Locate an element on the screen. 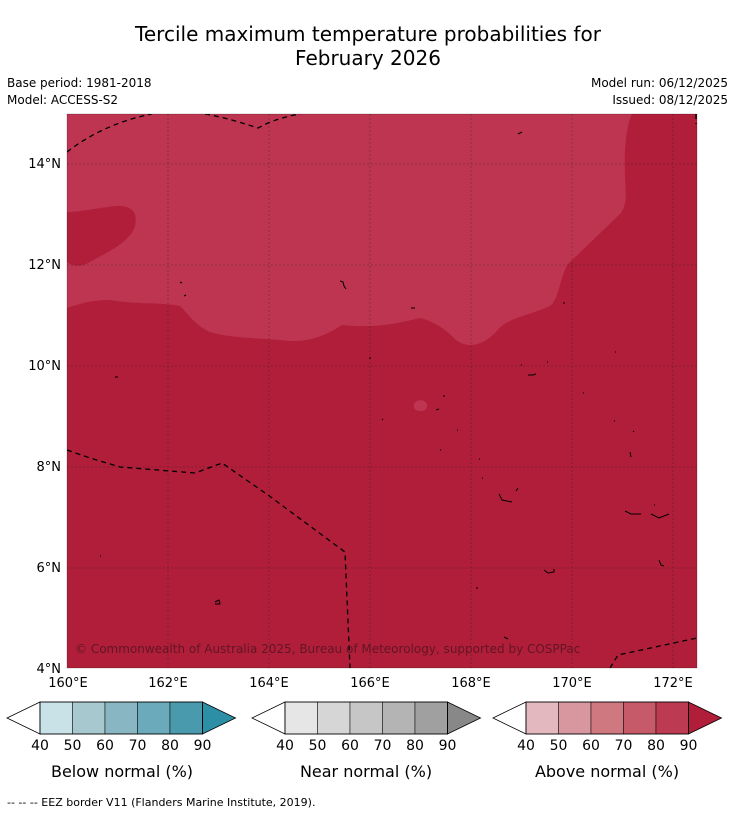  lon-label-170e: 170°E is located at coordinates (572, 683).